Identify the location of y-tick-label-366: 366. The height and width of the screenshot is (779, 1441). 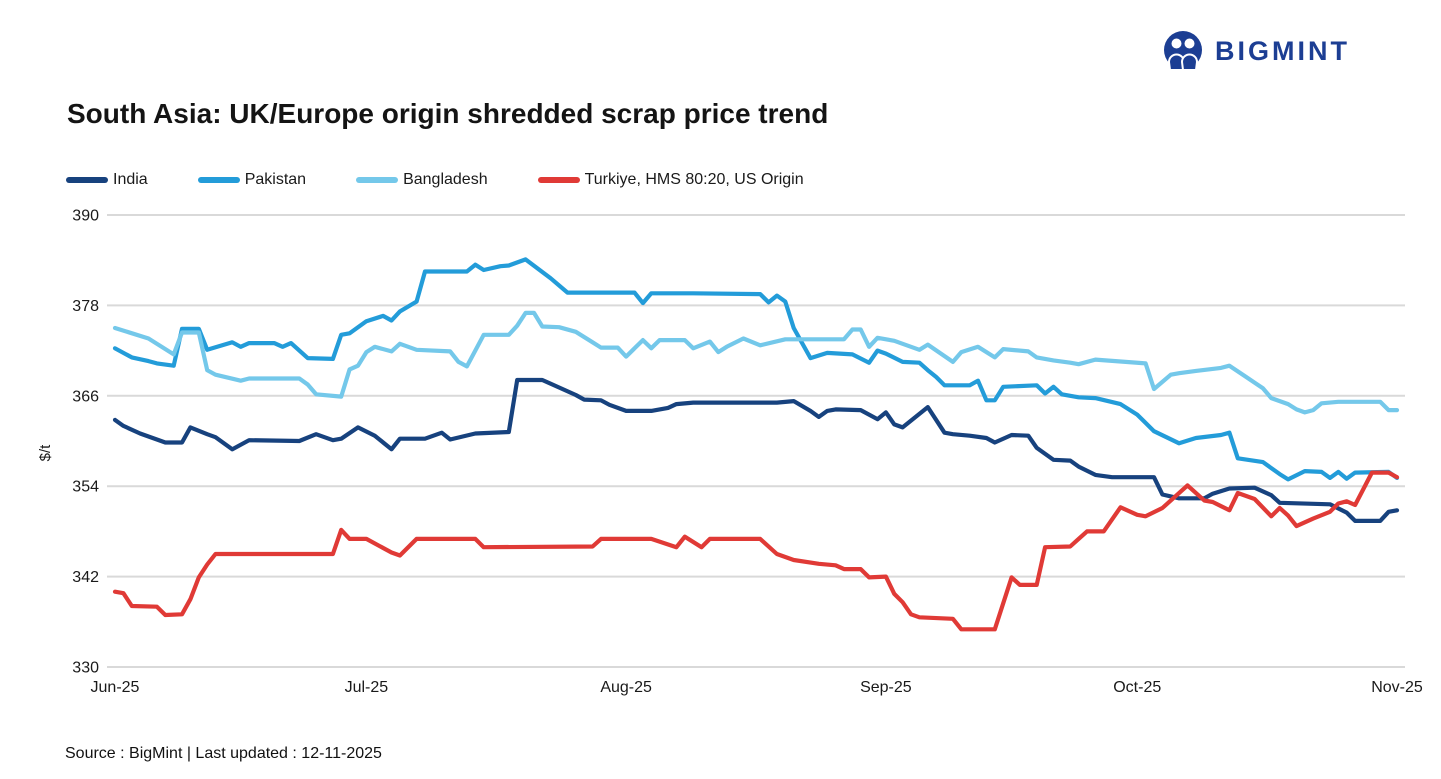
(85, 396).